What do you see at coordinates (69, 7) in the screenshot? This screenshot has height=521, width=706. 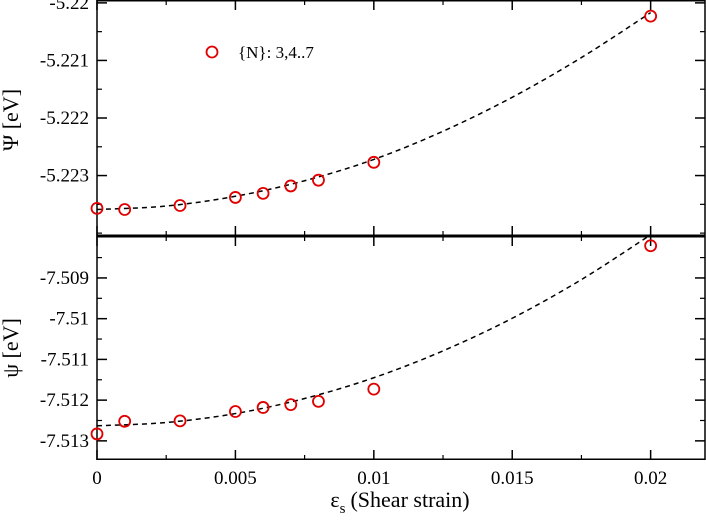 I see `y-tick-label: -5.22` at bounding box center [69, 7].